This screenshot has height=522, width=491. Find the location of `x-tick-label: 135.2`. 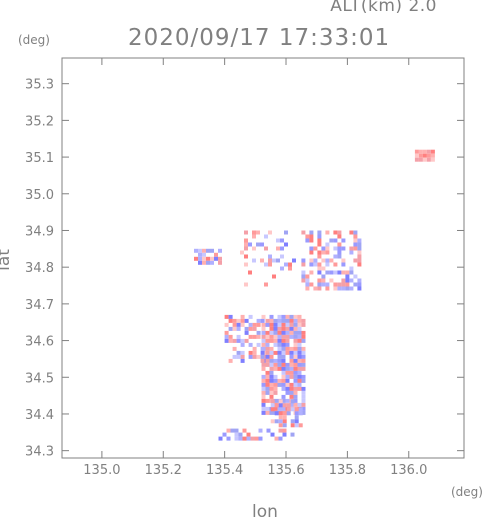

x-tick-label: 135.2 is located at coordinates (163, 470).